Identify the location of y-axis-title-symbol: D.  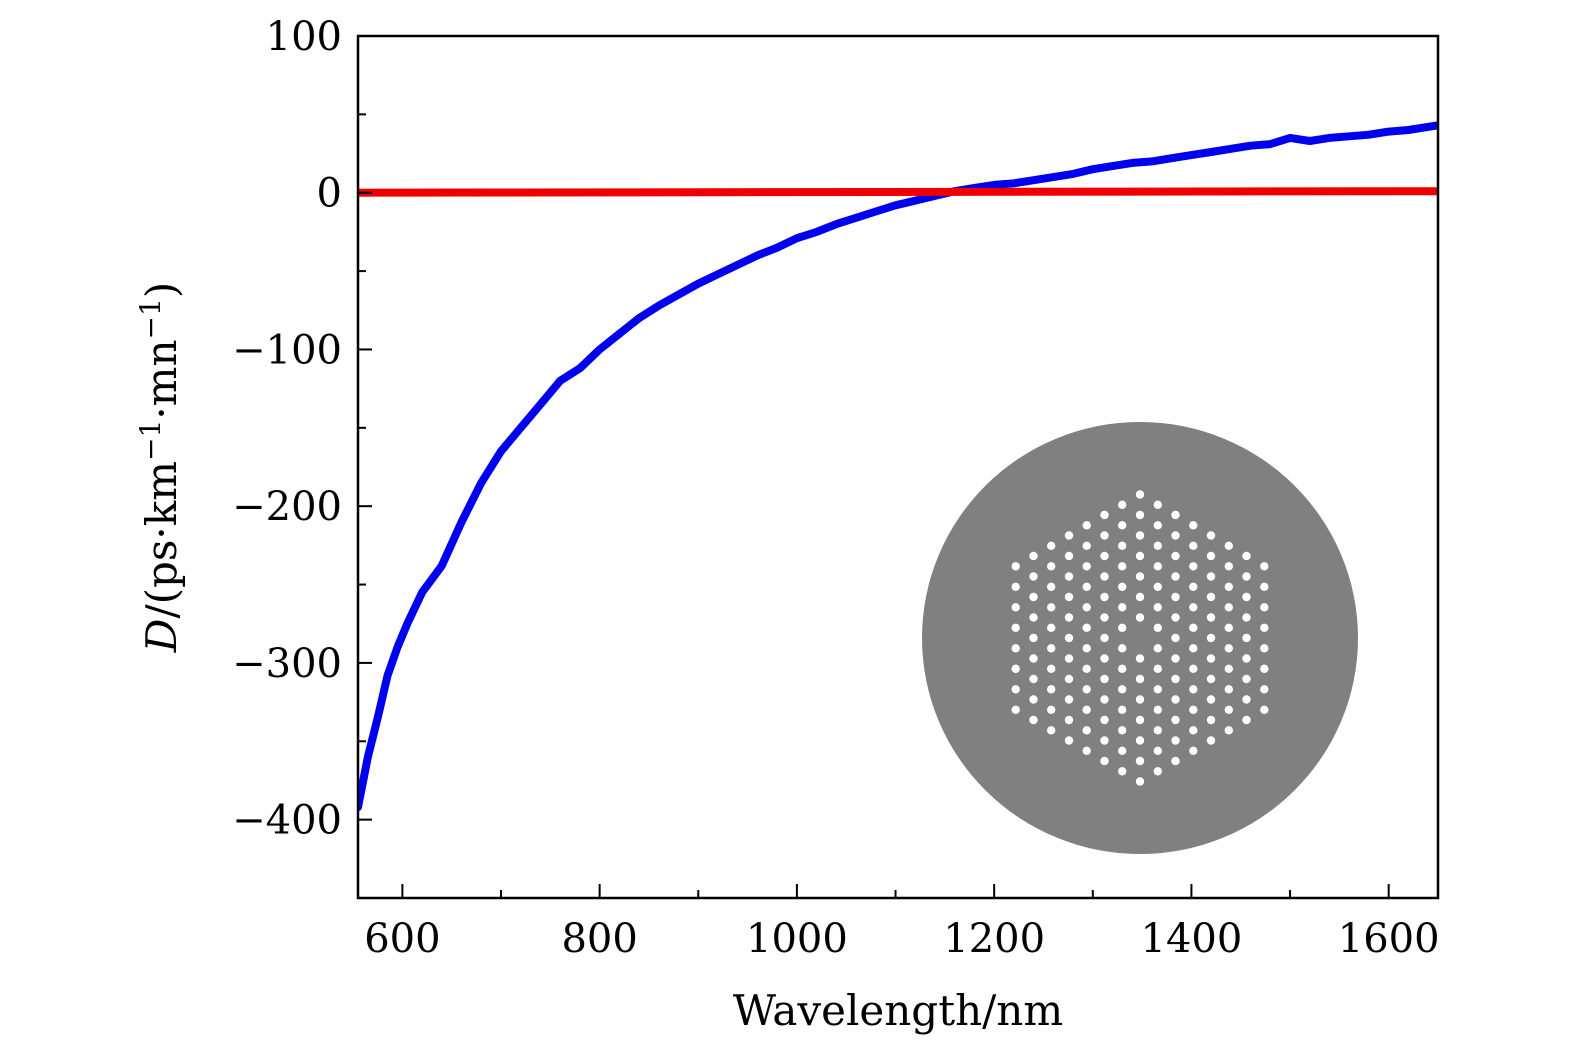
(161, 636).